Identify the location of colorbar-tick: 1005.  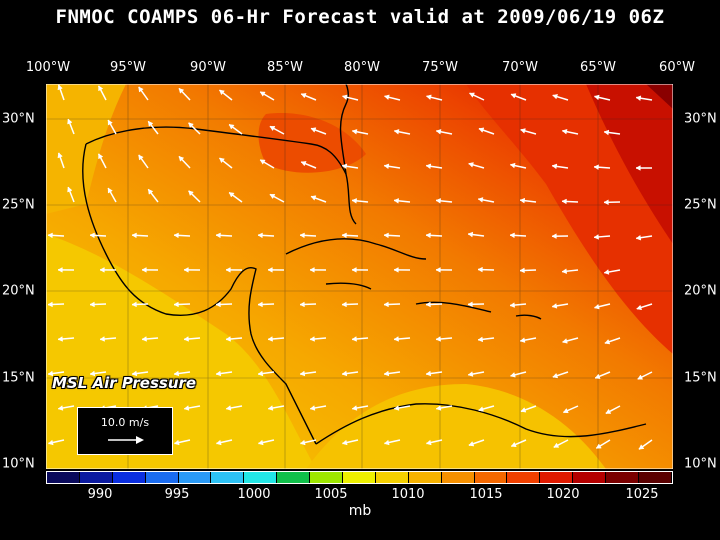
(331, 494).